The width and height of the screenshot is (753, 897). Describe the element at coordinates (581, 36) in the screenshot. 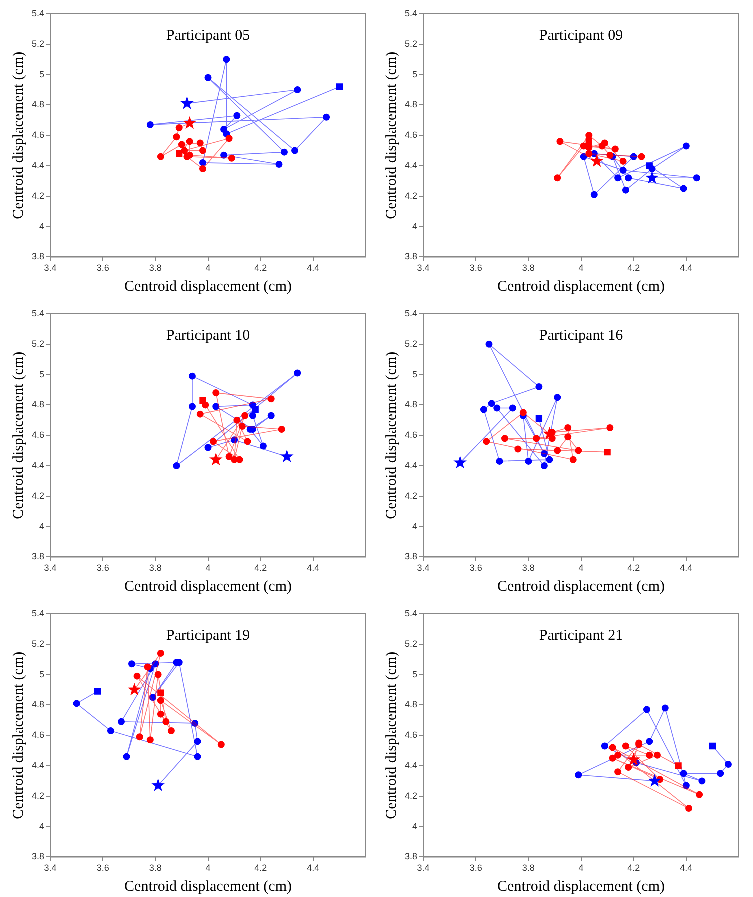

I see `text: Participant 09` at that location.